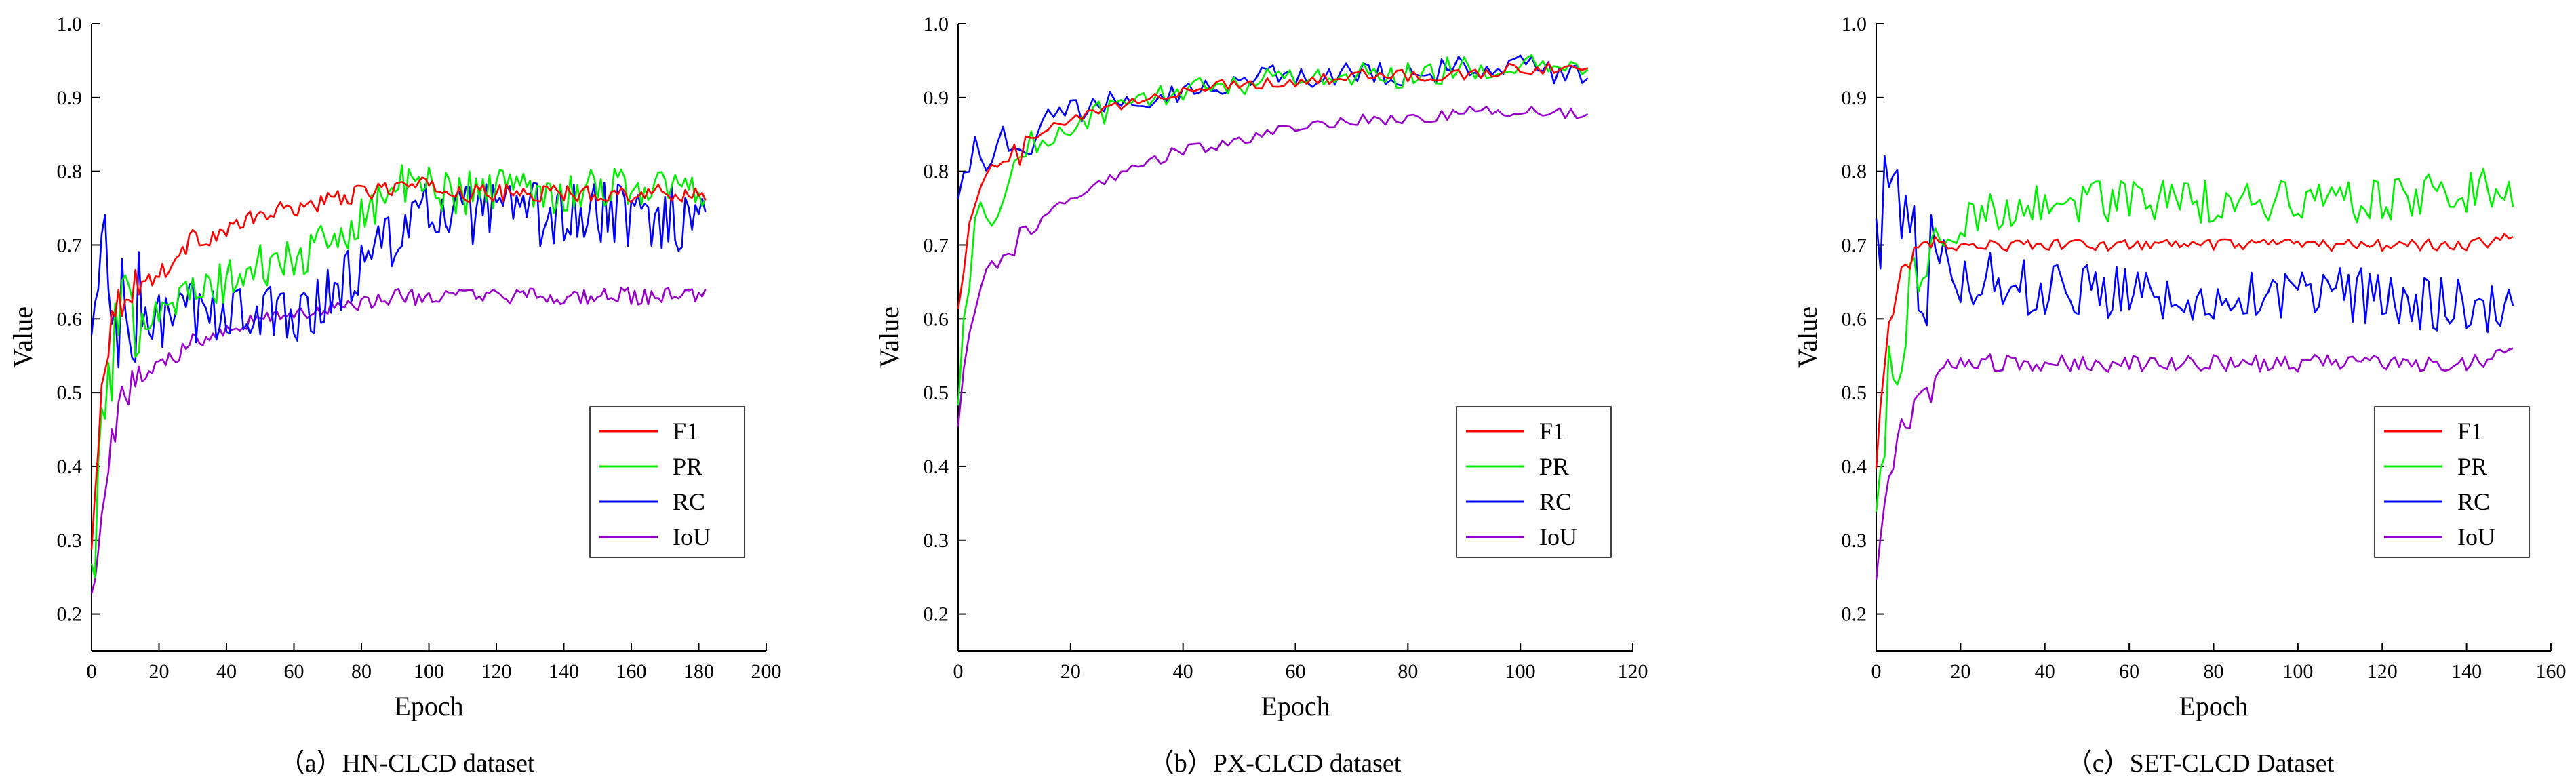 This screenshot has height=781, width=2576. What do you see at coordinates (1275, 763) in the screenshot?
I see `chart-caption: （b）PX-CLCD dataset` at bounding box center [1275, 763].